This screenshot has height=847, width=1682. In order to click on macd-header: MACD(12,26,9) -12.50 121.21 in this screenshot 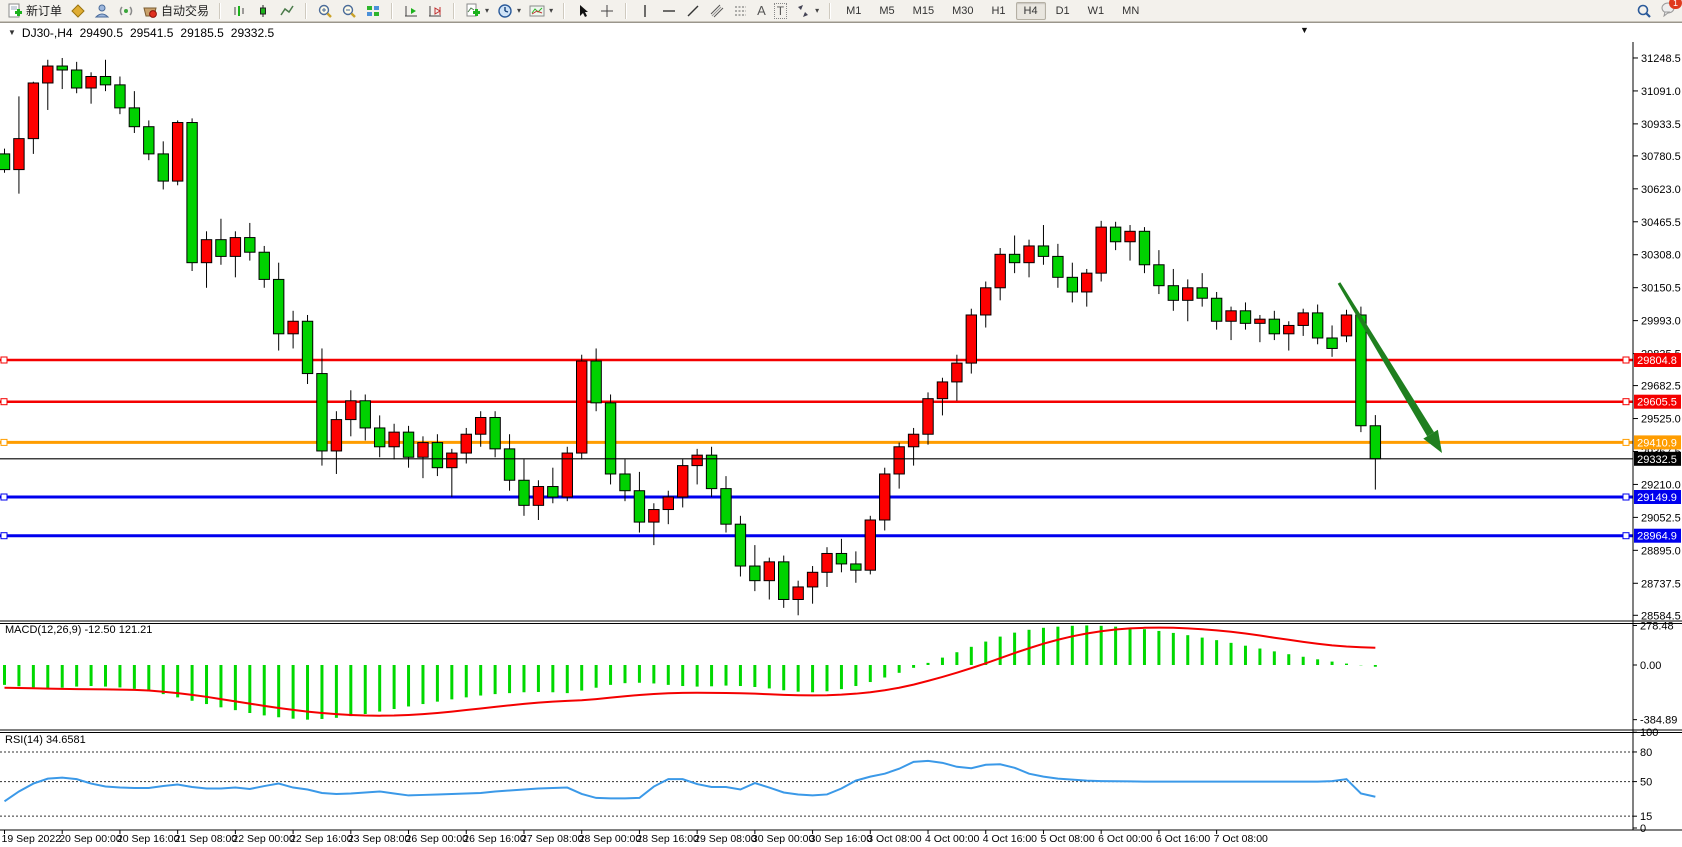, I will do `click(78, 630)`.